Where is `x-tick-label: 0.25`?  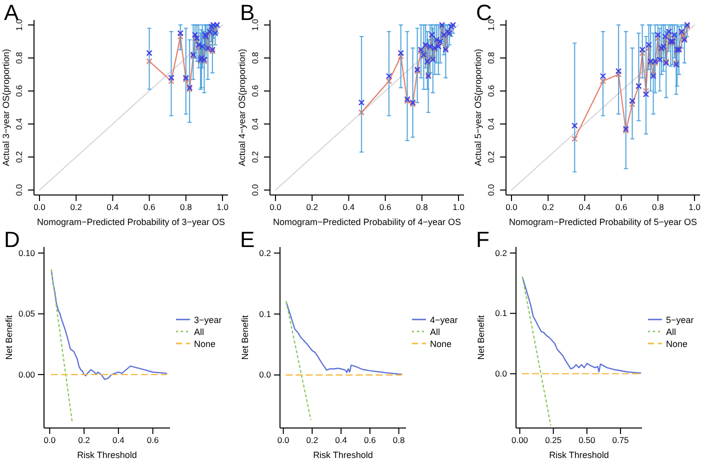 x-tick-label: 0.25 is located at coordinates (553, 440).